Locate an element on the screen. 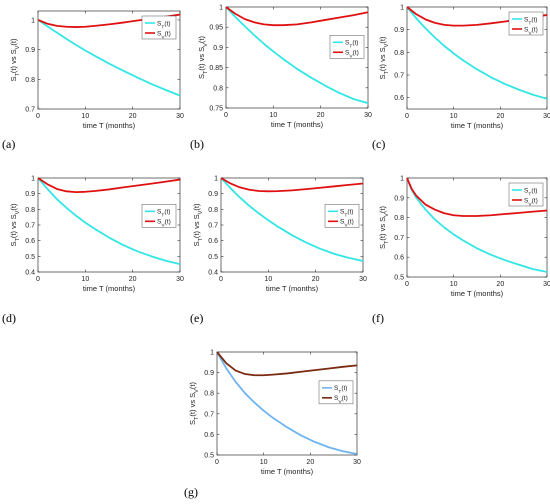 This screenshot has height=504, width=550. panel-label: (g) is located at coordinates (191, 492).